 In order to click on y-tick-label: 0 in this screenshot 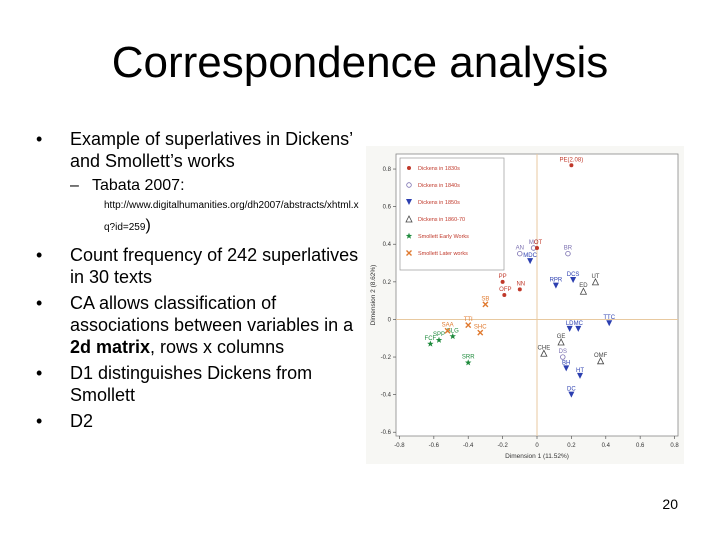, I will do `click(390, 320)`.